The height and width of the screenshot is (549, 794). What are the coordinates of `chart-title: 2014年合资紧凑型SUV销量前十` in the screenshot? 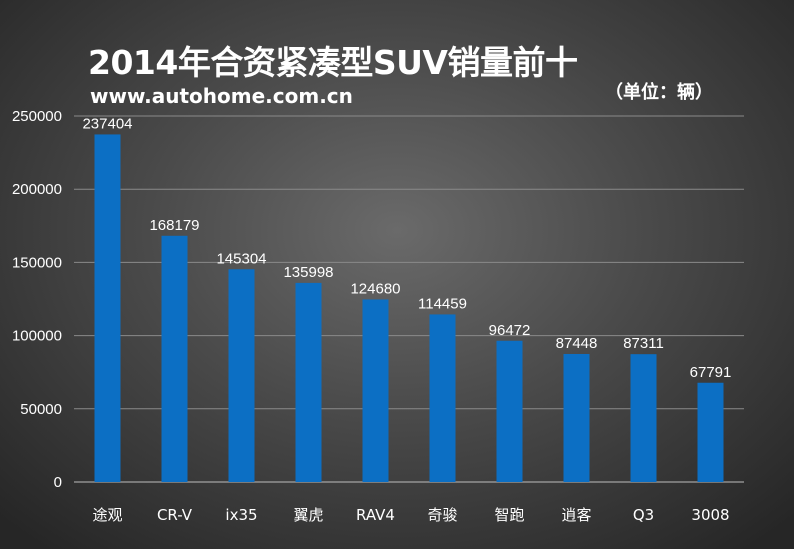 It's located at (333, 62).